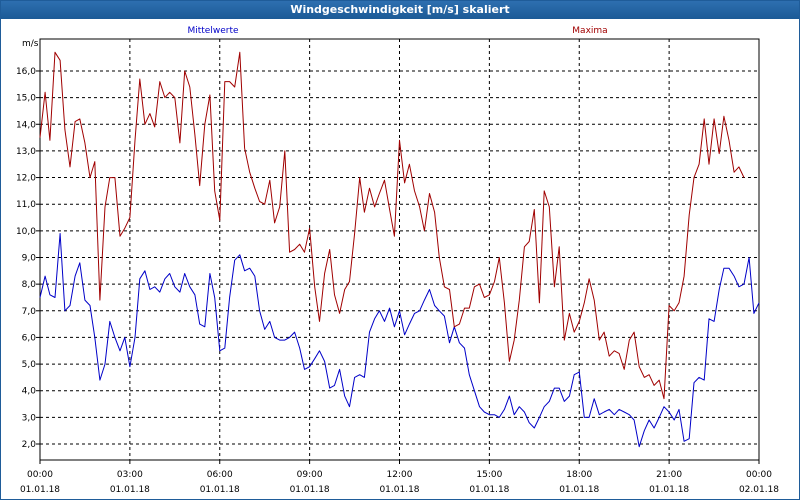  What do you see at coordinates (29, 445) in the screenshot?
I see `y-tick-label: 2,0` at bounding box center [29, 445].